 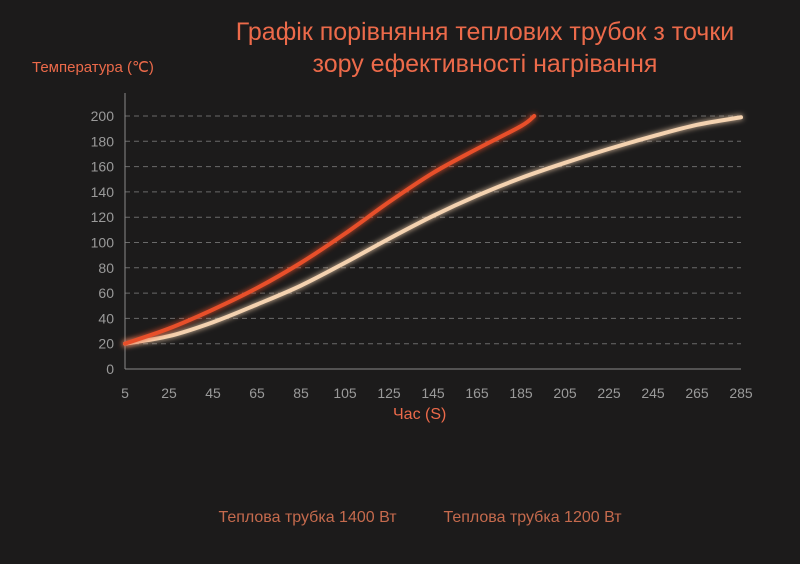 What do you see at coordinates (106, 344) in the screenshot?
I see `y-tick-label: 20` at bounding box center [106, 344].